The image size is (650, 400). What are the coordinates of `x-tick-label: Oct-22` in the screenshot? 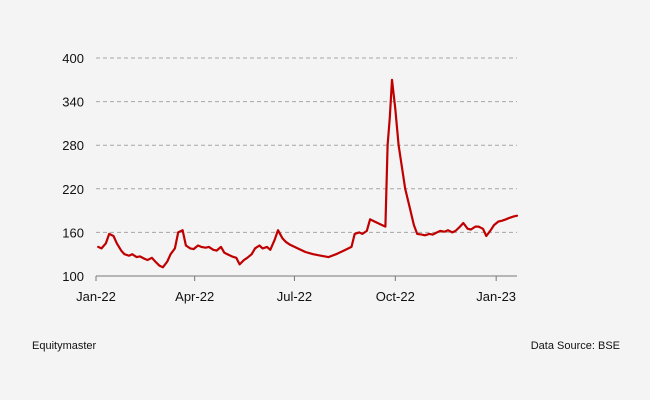 It's located at (395, 296).